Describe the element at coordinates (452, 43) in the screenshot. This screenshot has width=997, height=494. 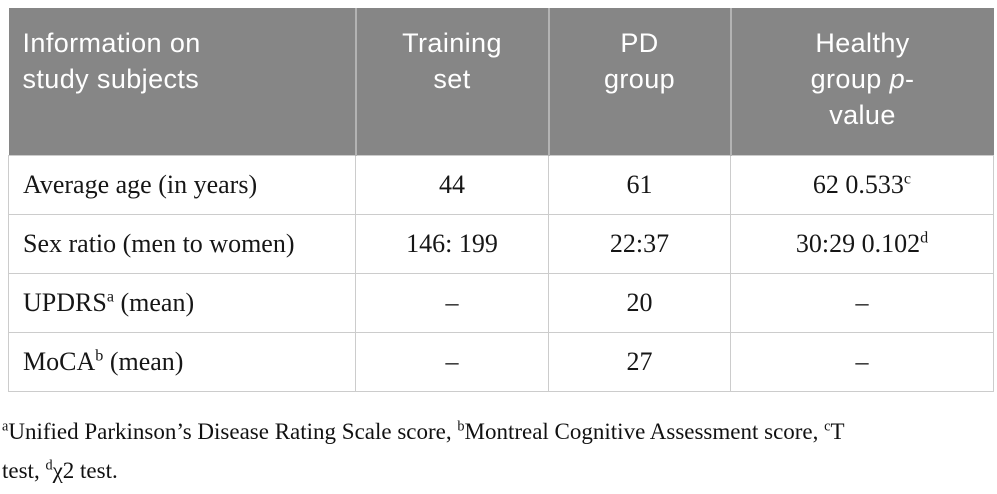
I see `text-segment: Training` at that location.